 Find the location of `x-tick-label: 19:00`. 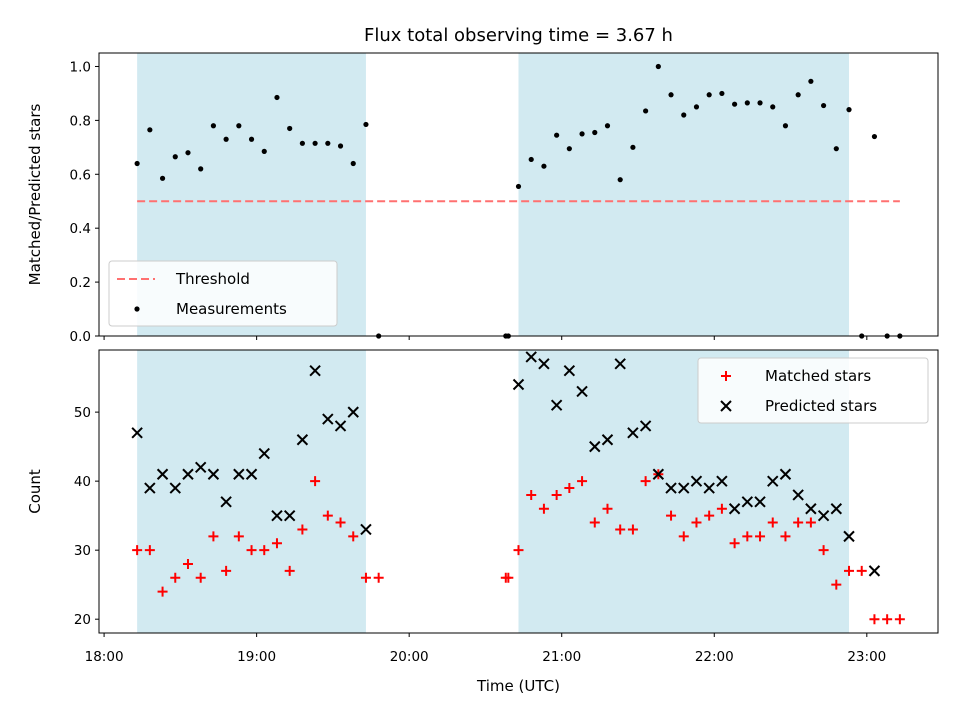

x-tick-label: 19:00 is located at coordinates (256, 657).